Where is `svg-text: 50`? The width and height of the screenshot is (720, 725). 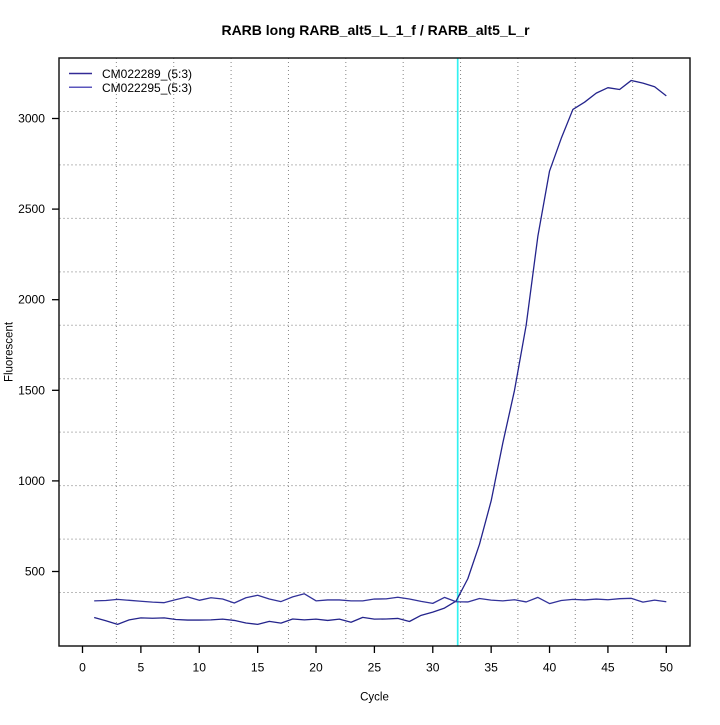 svg-text: 50 is located at coordinates (667, 668).